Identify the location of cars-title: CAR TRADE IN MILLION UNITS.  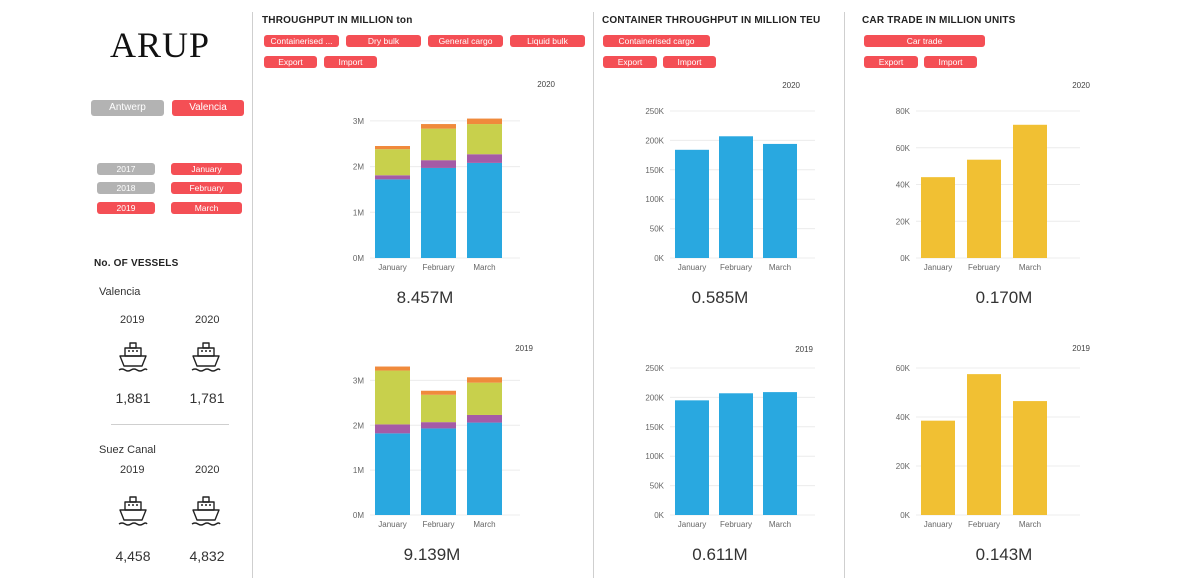
(939, 20).